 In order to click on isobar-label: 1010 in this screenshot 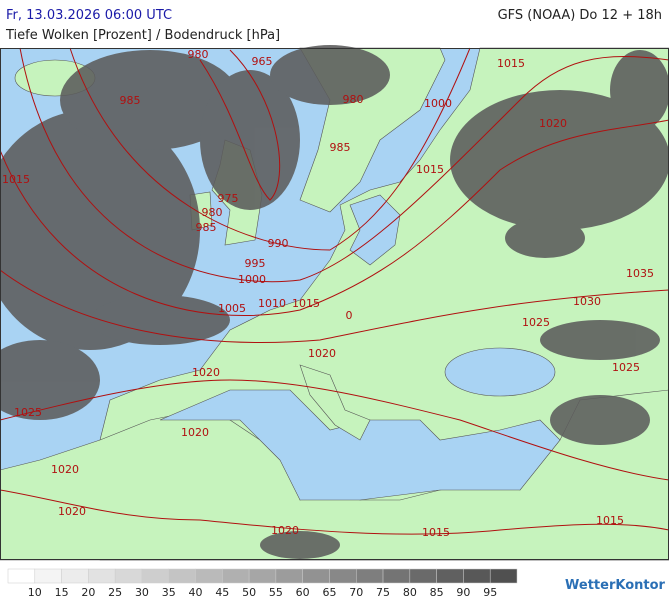, I will do `click(272, 303)`.